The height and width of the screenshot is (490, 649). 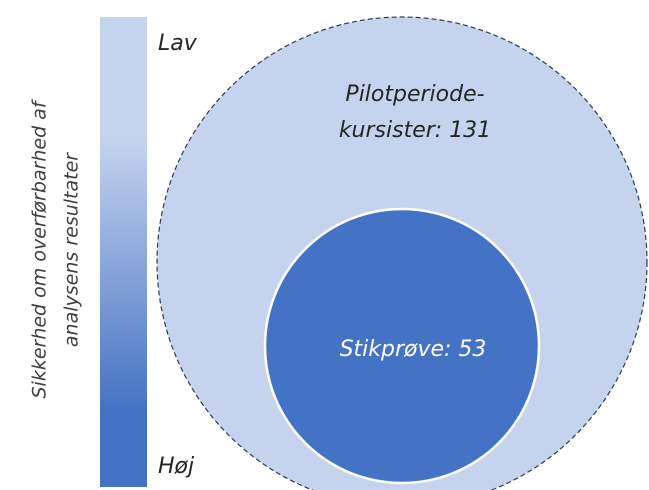 What do you see at coordinates (414, 94) in the screenshot?
I see `population-label-line: Pilotperiode-` at bounding box center [414, 94].